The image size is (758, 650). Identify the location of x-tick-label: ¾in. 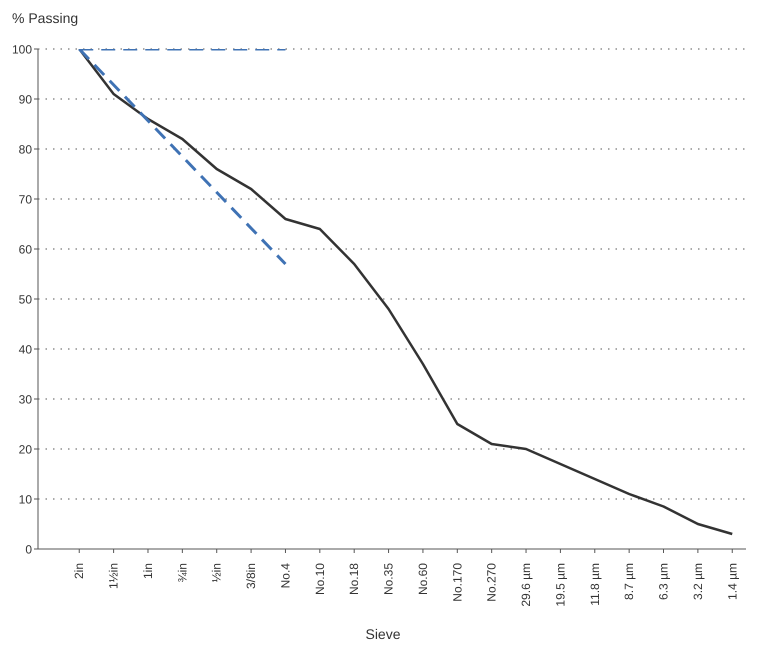
(182, 572).